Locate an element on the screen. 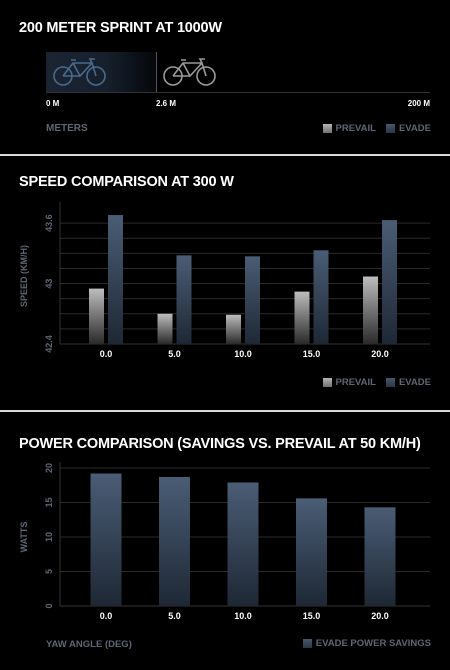  sprint-legend: PREVAIL EVADE is located at coordinates (376, 128).